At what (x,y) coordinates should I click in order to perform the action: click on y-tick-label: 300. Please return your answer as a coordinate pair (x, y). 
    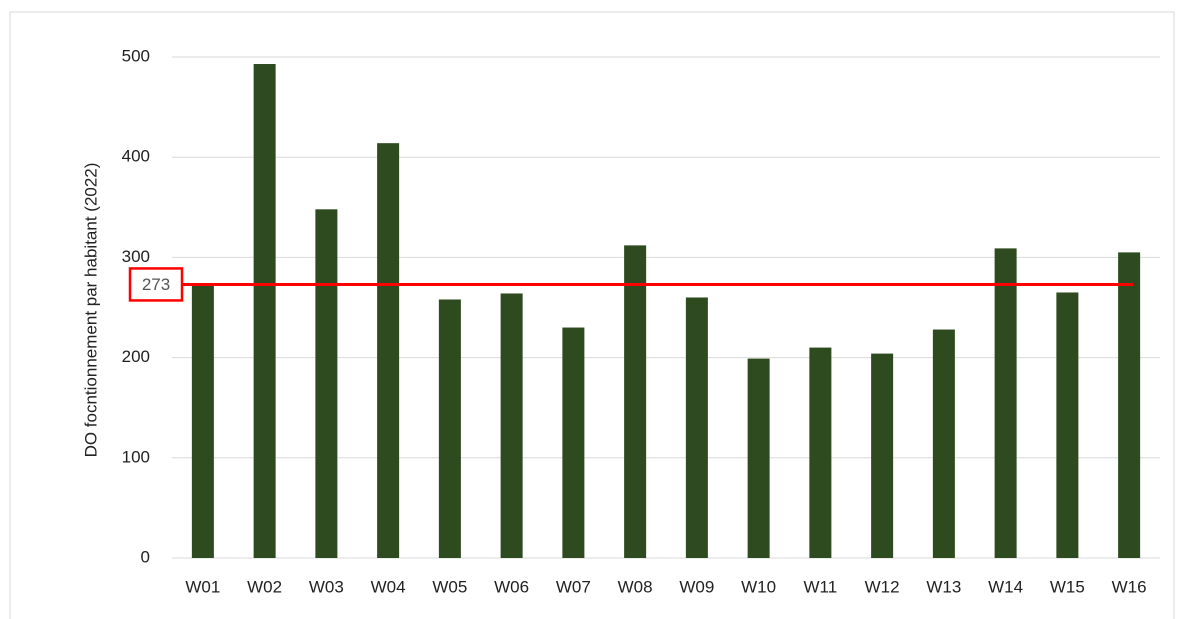
    Looking at the image, I should click on (136, 256).